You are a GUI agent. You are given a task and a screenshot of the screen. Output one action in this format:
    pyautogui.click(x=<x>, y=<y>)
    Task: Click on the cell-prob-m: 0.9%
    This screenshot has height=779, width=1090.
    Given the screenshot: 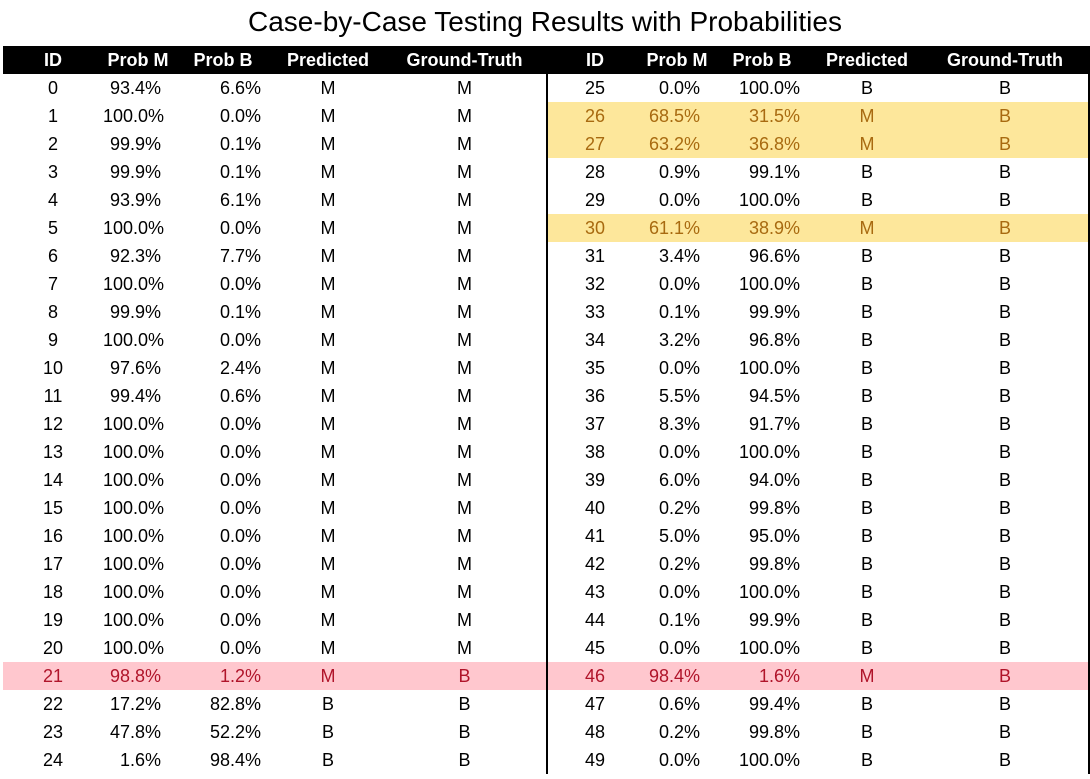 What is the action you would take?
    pyautogui.click(x=679, y=172)
    